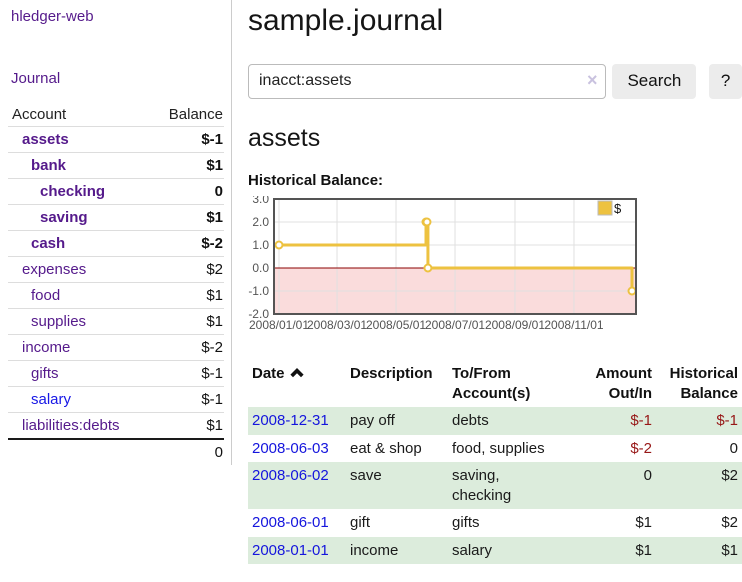 This screenshot has width=742, height=582. Describe the element at coordinates (45, 139) in the screenshot. I see `sidebar-account-link-assets: assets` at that location.